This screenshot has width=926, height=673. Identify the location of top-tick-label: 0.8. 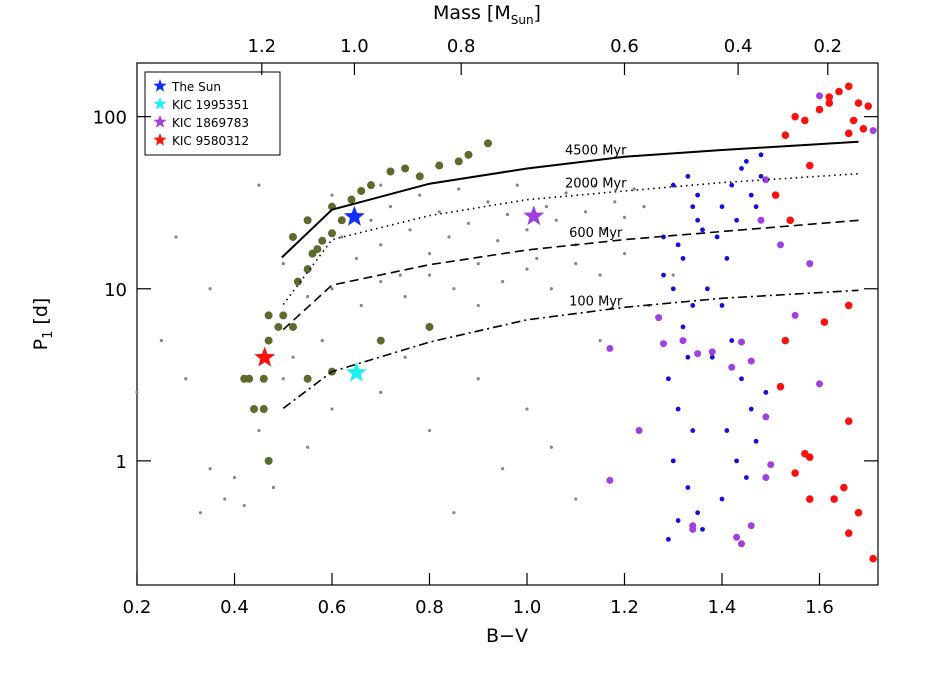
(461, 46).